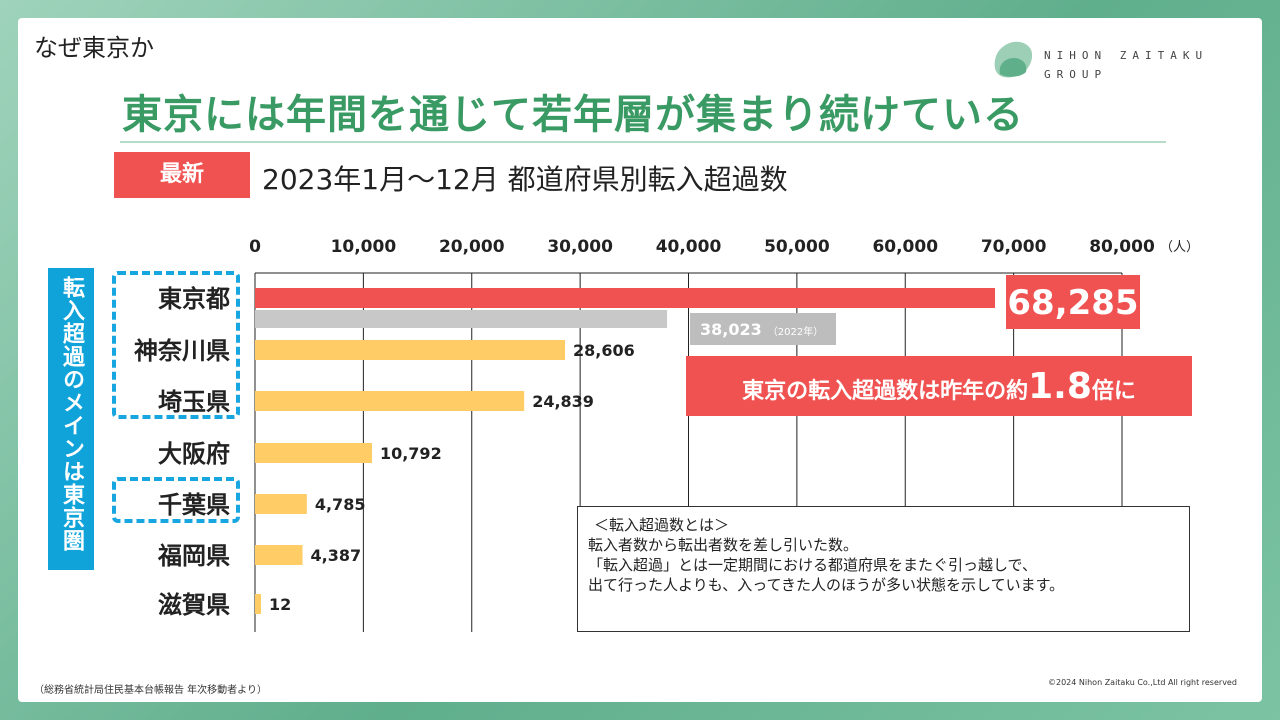 The height and width of the screenshot is (720, 1280). Describe the element at coordinates (182, 175) in the screenshot. I see `latest-badge: 最新` at that location.